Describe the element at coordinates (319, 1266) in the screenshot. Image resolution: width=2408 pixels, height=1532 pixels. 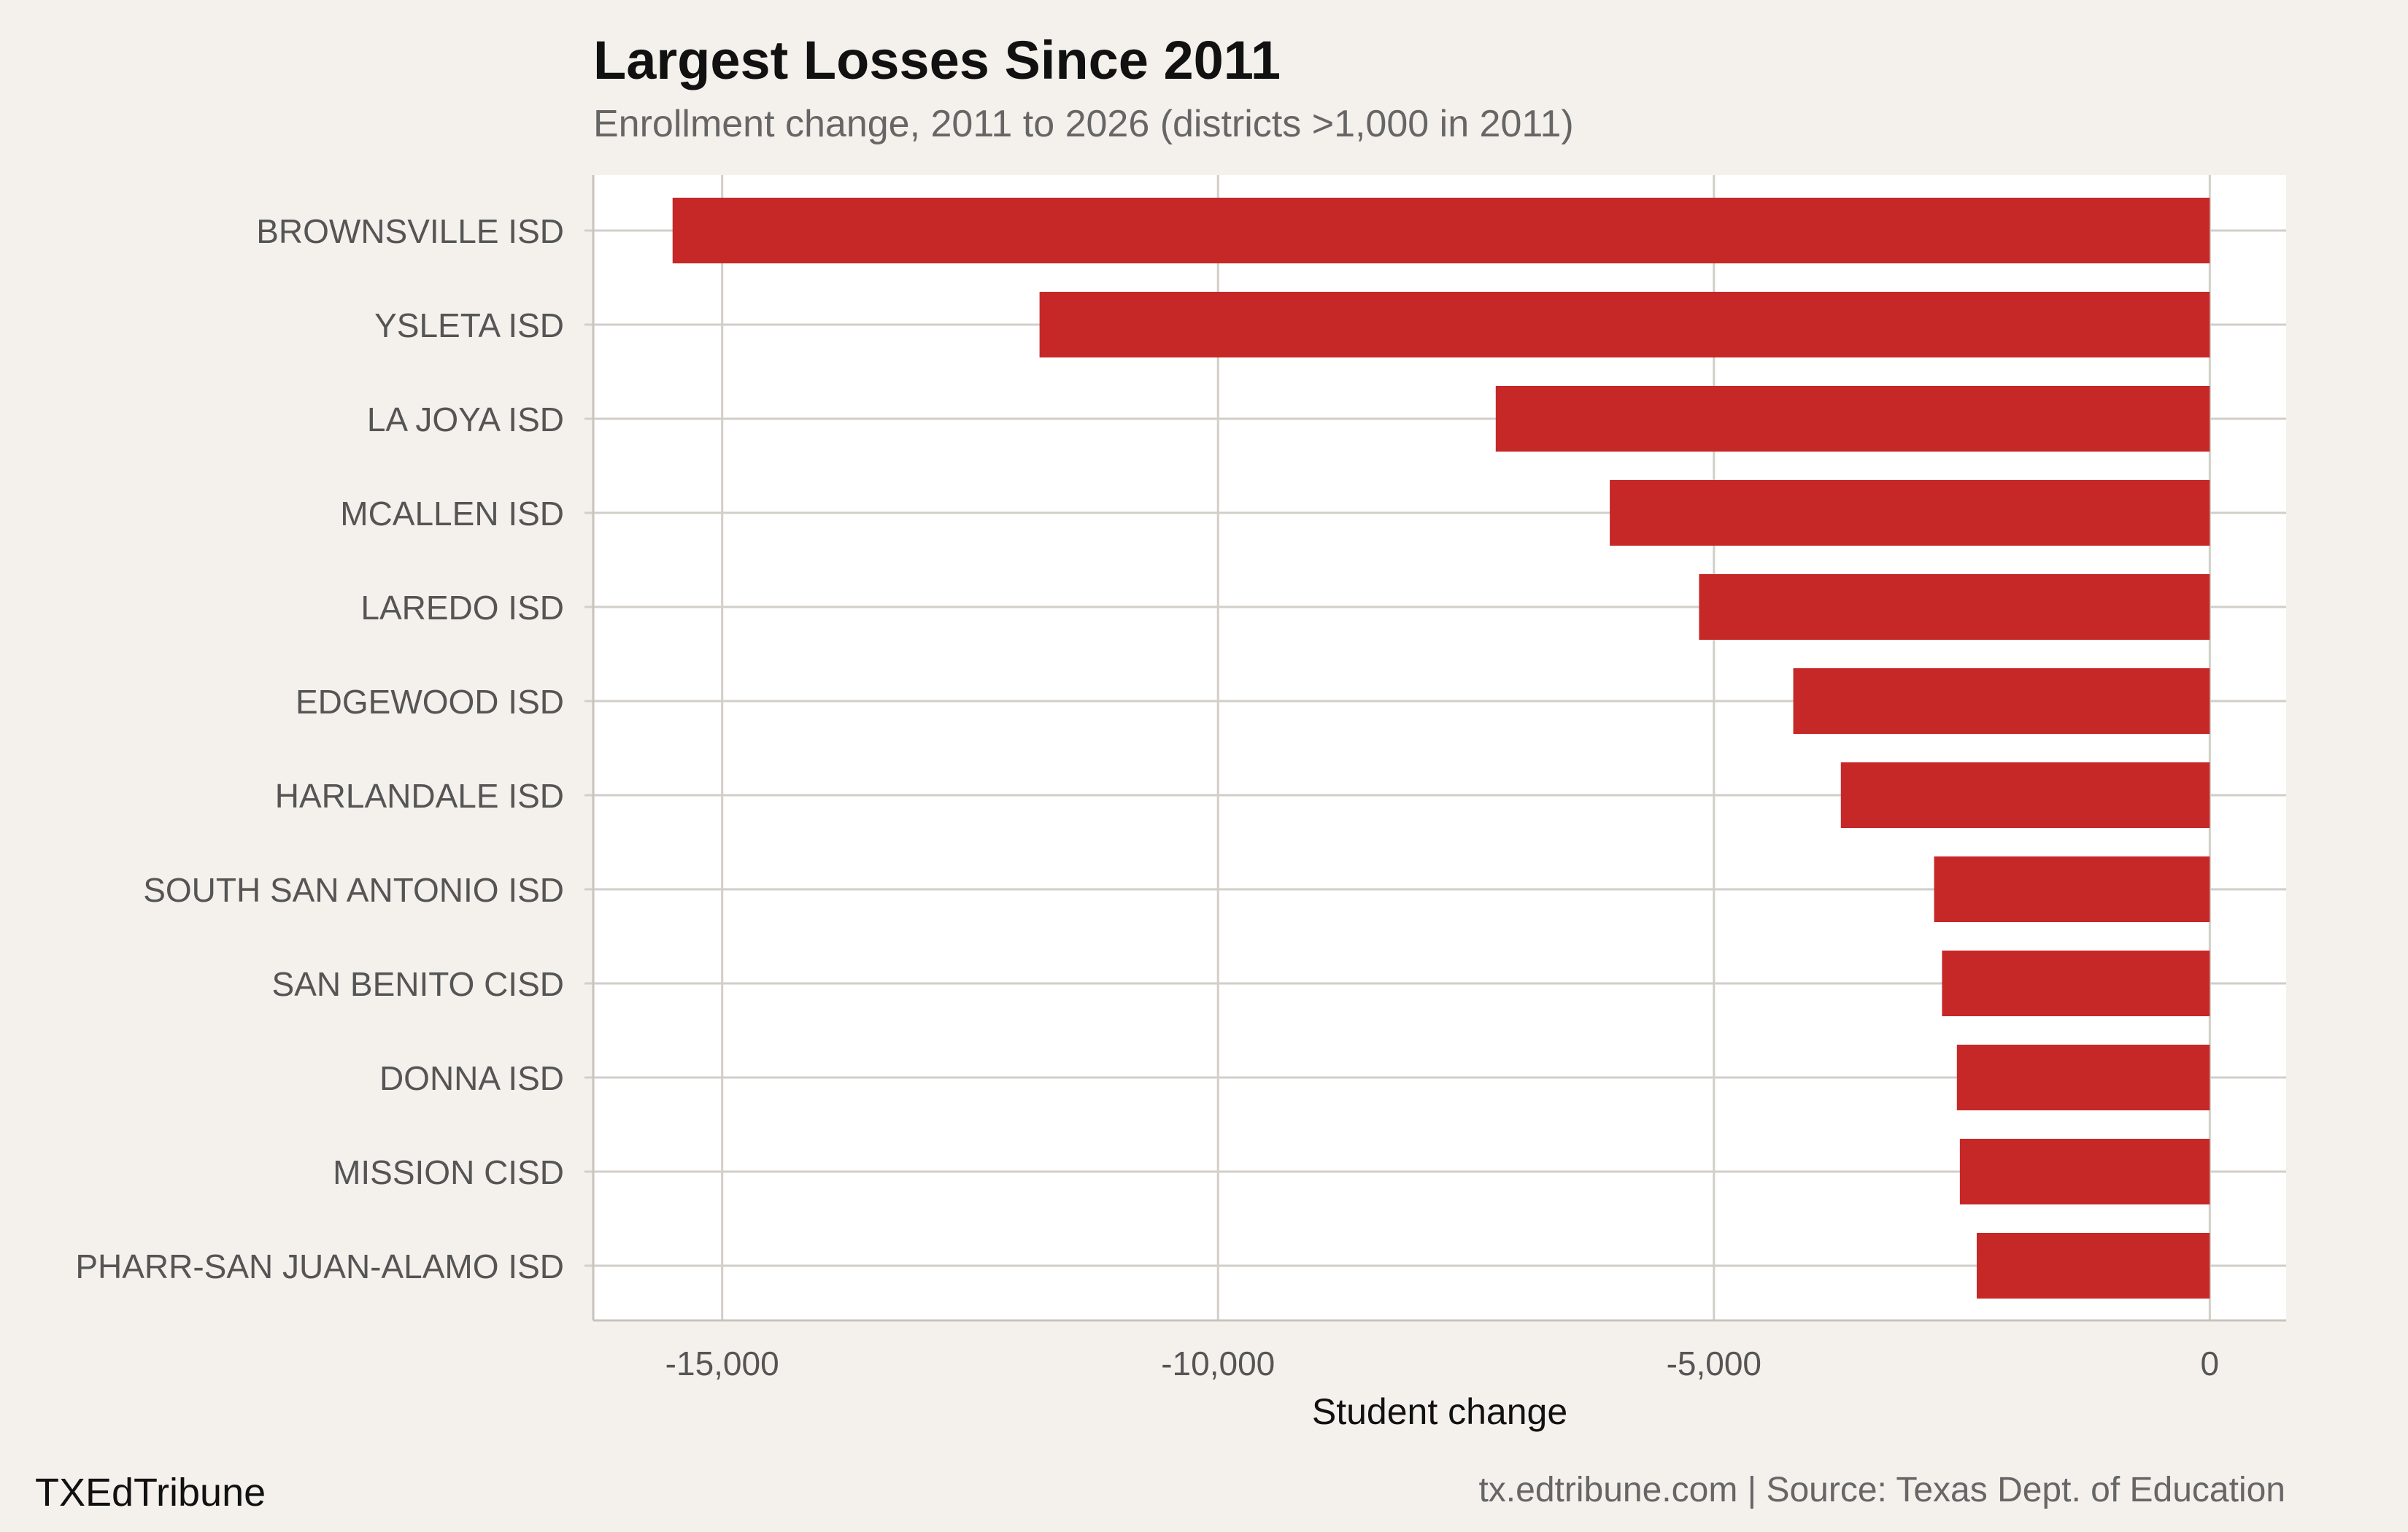
I see `y-tick-label: PHARR-SAN JUAN-ALAMO ISD` at that location.